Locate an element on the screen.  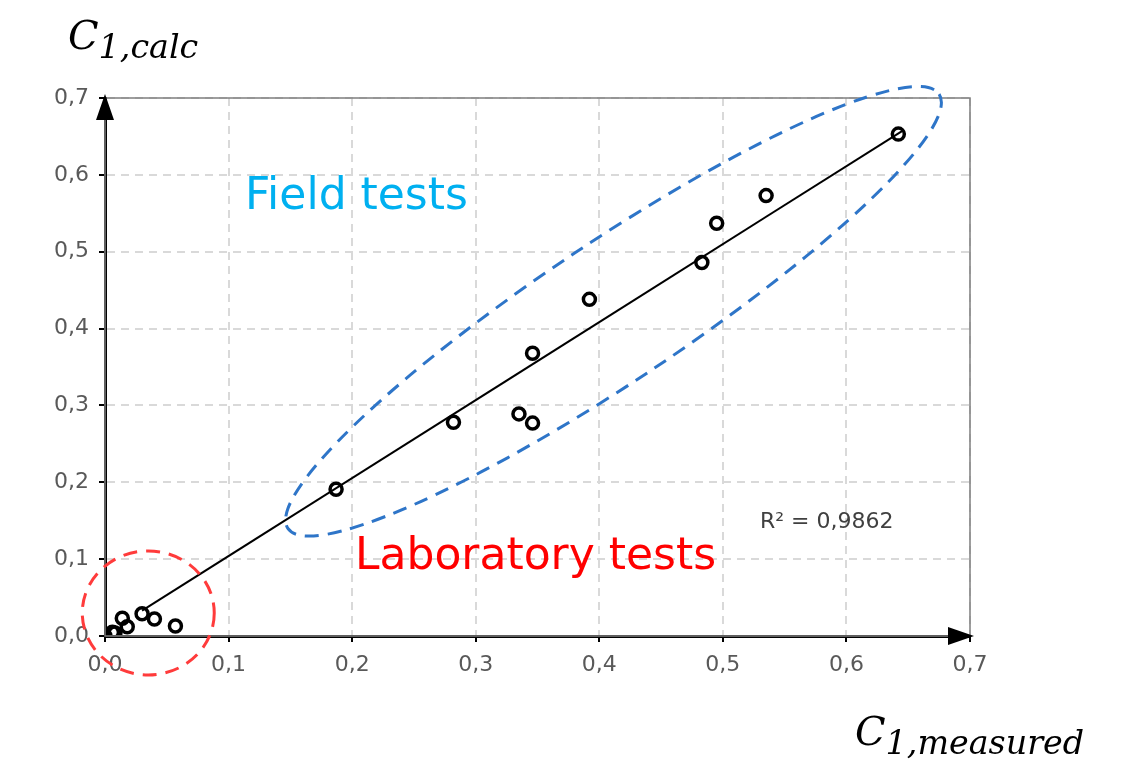
y-tick-label: 0,4 is located at coordinates (71, 327).